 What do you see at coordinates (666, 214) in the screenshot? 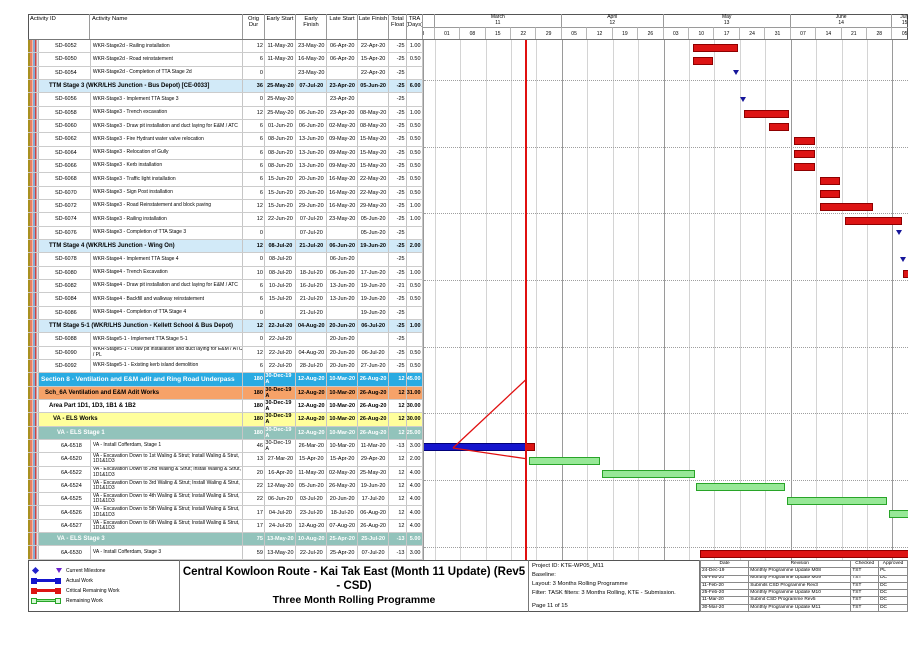
I see `grid-line-horizontal` at bounding box center [666, 214].